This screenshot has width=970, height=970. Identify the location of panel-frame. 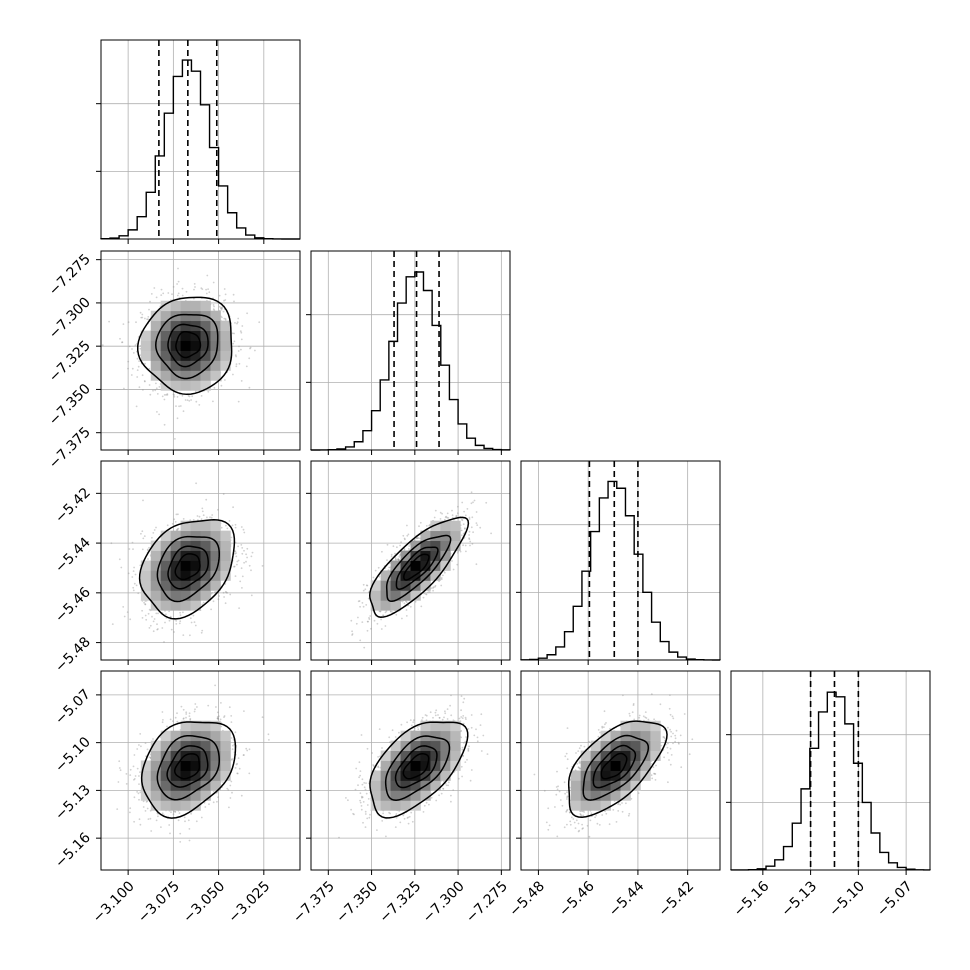
(200, 350).